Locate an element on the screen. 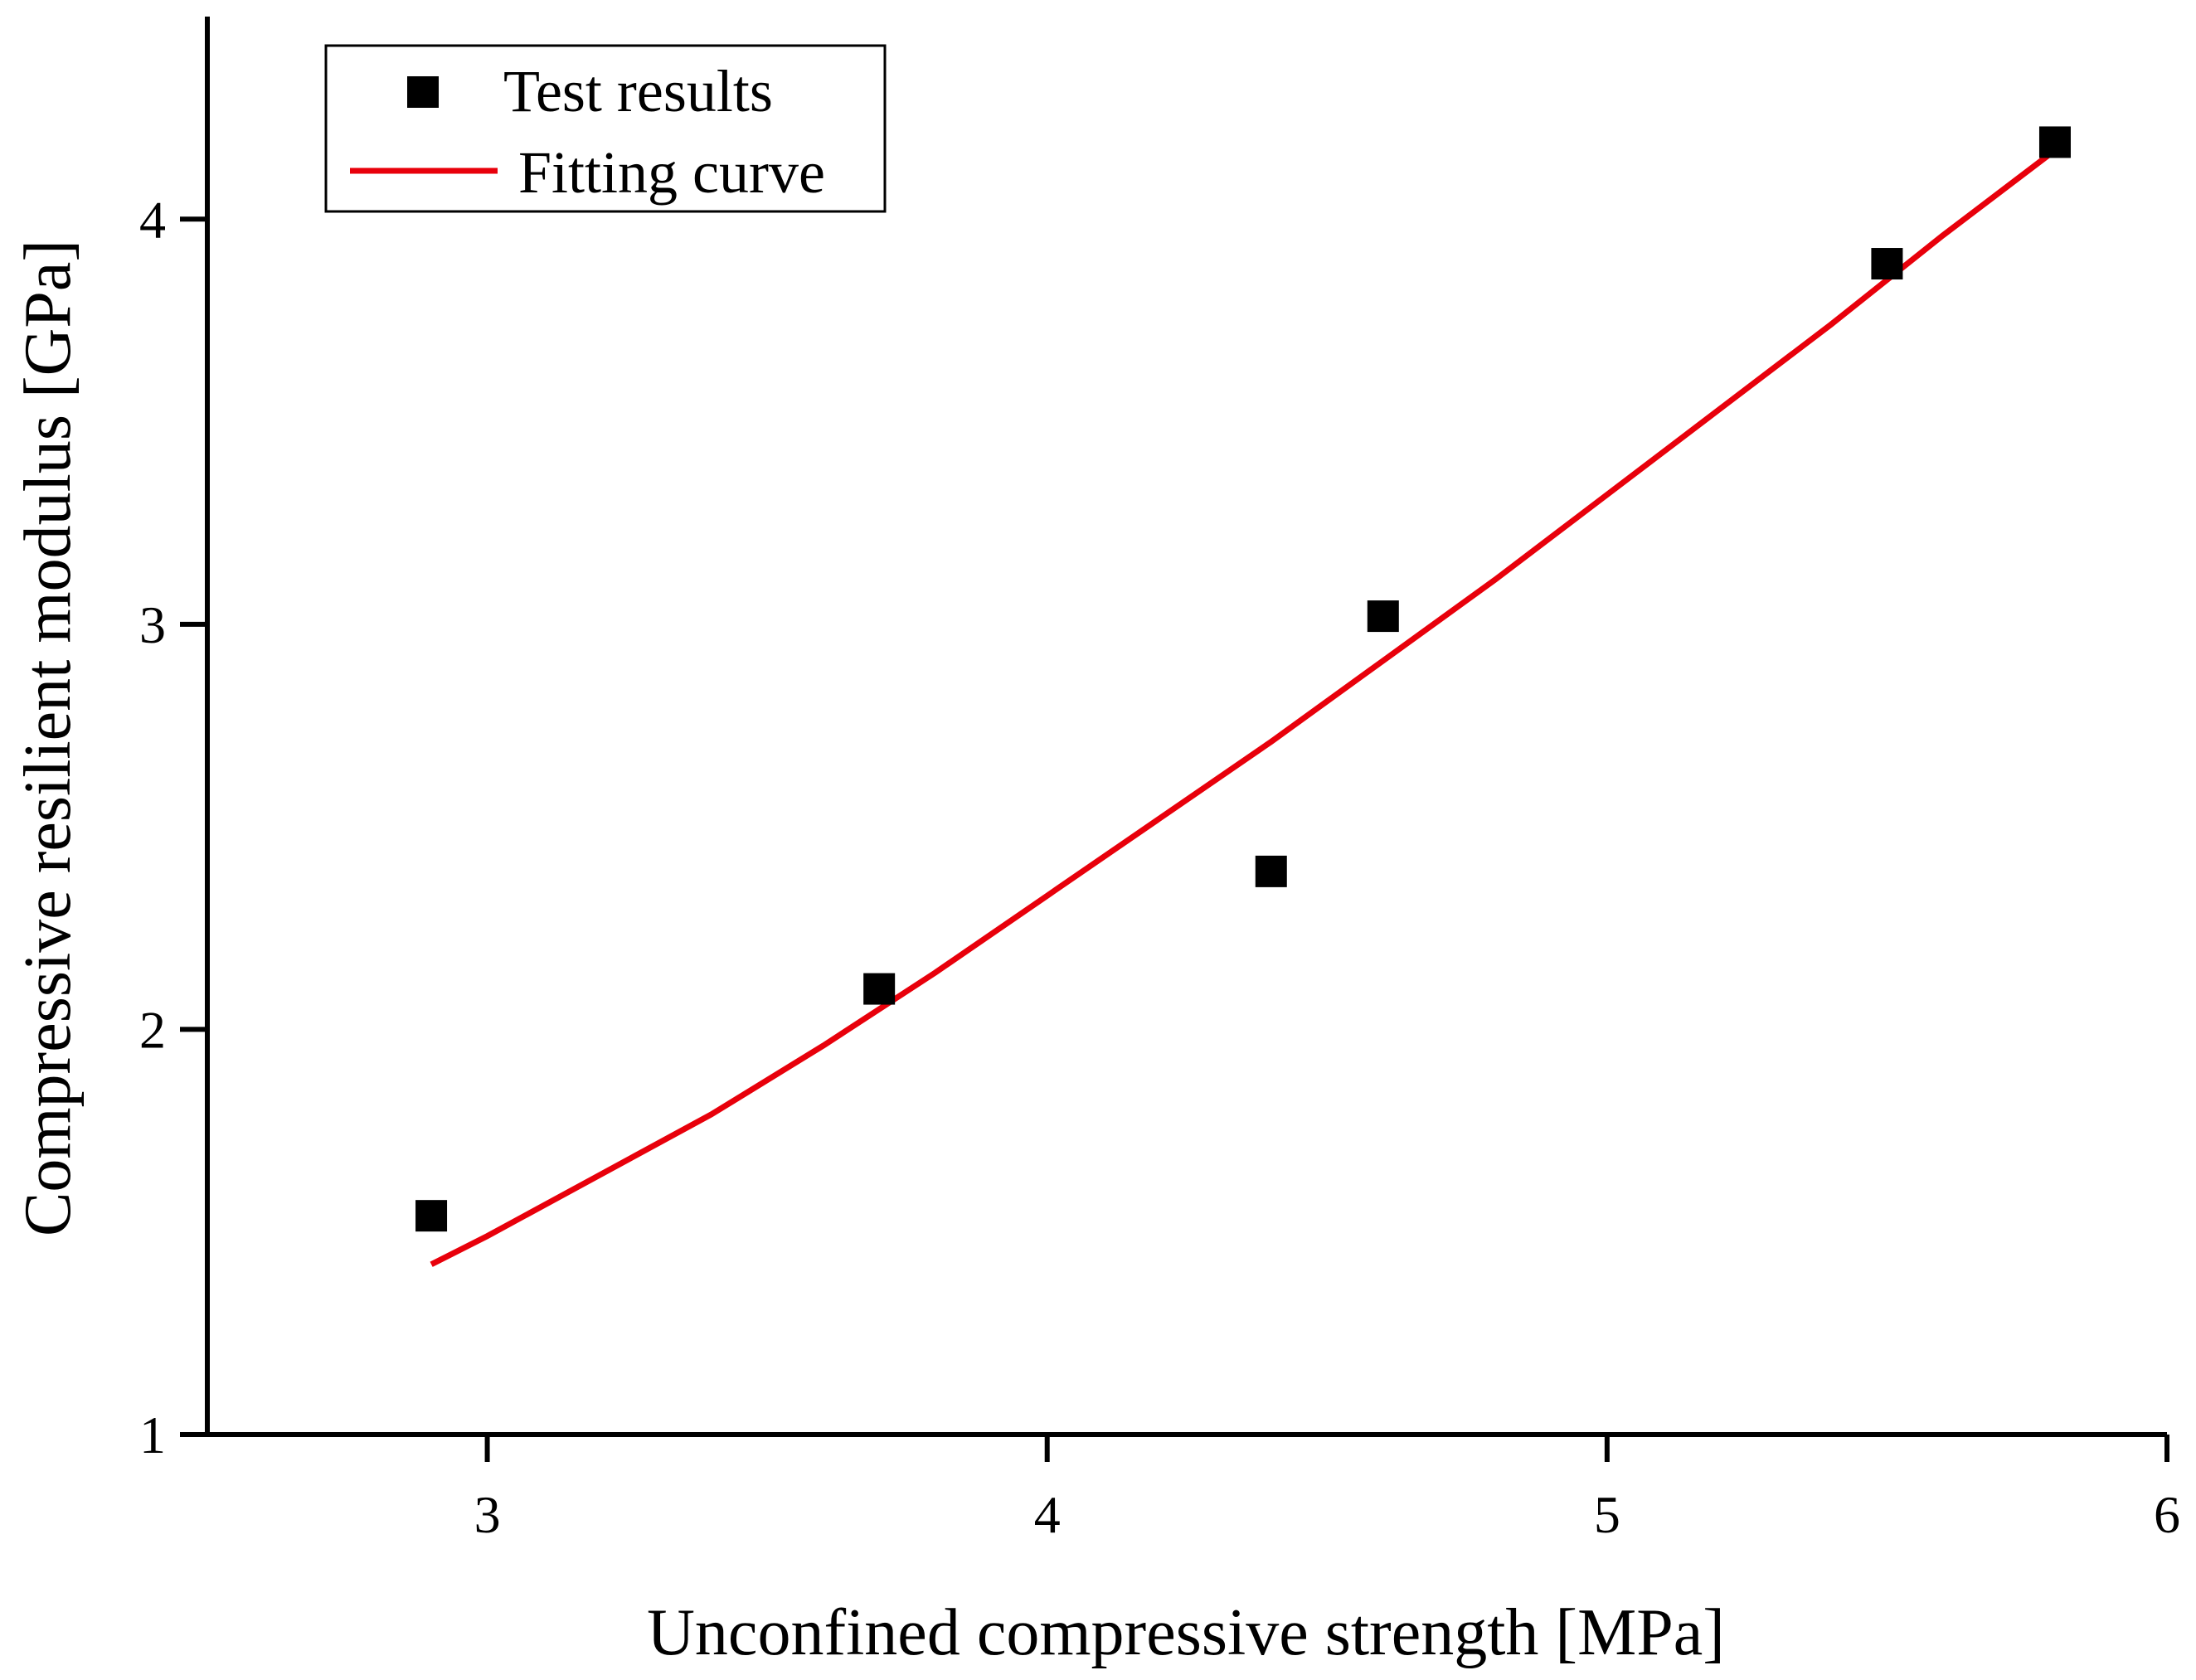  x-axis-title: Unconfined compressive strength [MPa] is located at coordinates (1186, 1632).